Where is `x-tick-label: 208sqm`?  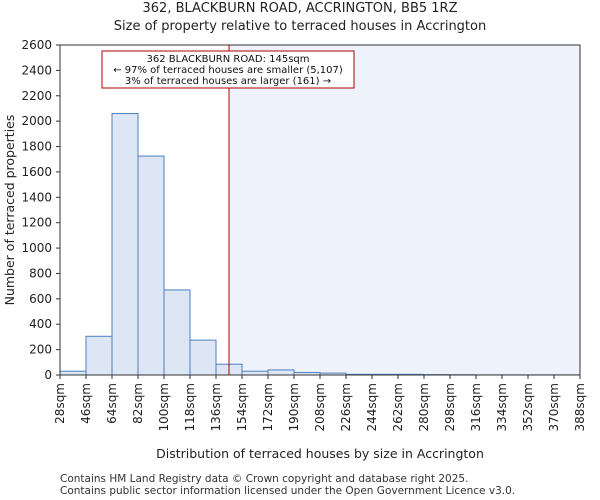
x-tick-label: 208sqm is located at coordinates (320, 407).